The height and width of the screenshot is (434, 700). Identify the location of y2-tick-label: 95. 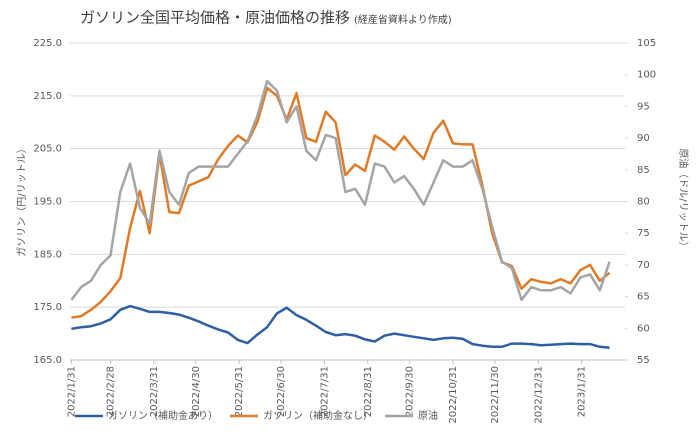
(643, 106).